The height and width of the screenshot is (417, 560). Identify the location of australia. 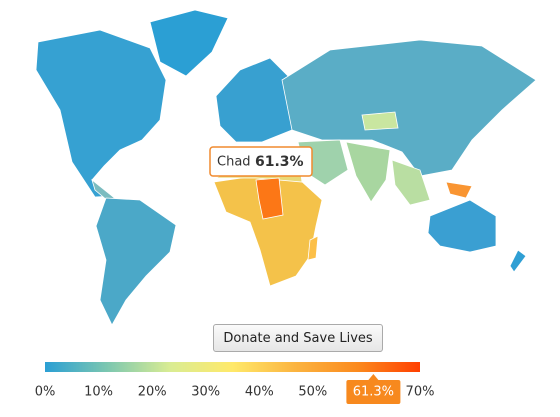
(462, 226).